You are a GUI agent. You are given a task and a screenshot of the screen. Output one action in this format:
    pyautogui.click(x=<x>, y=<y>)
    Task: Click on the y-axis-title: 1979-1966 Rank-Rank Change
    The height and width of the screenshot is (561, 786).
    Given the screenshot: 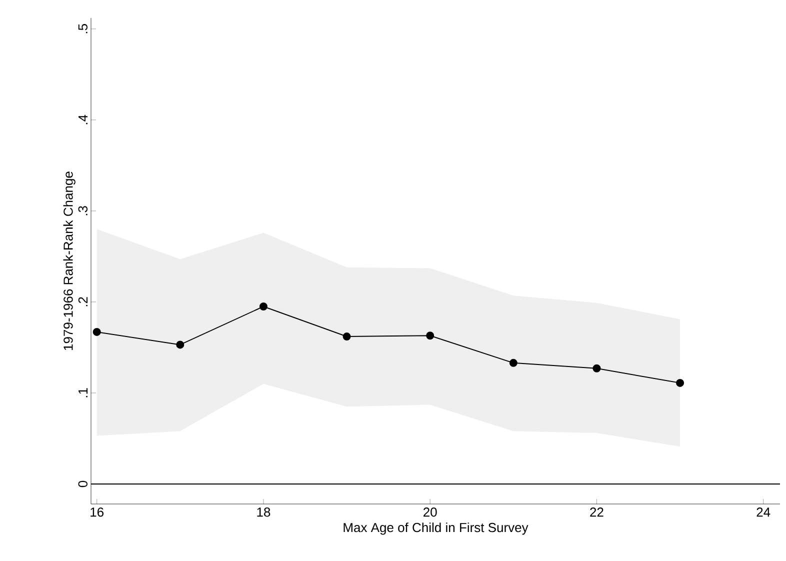 What is the action you would take?
    pyautogui.click(x=69, y=261)
    